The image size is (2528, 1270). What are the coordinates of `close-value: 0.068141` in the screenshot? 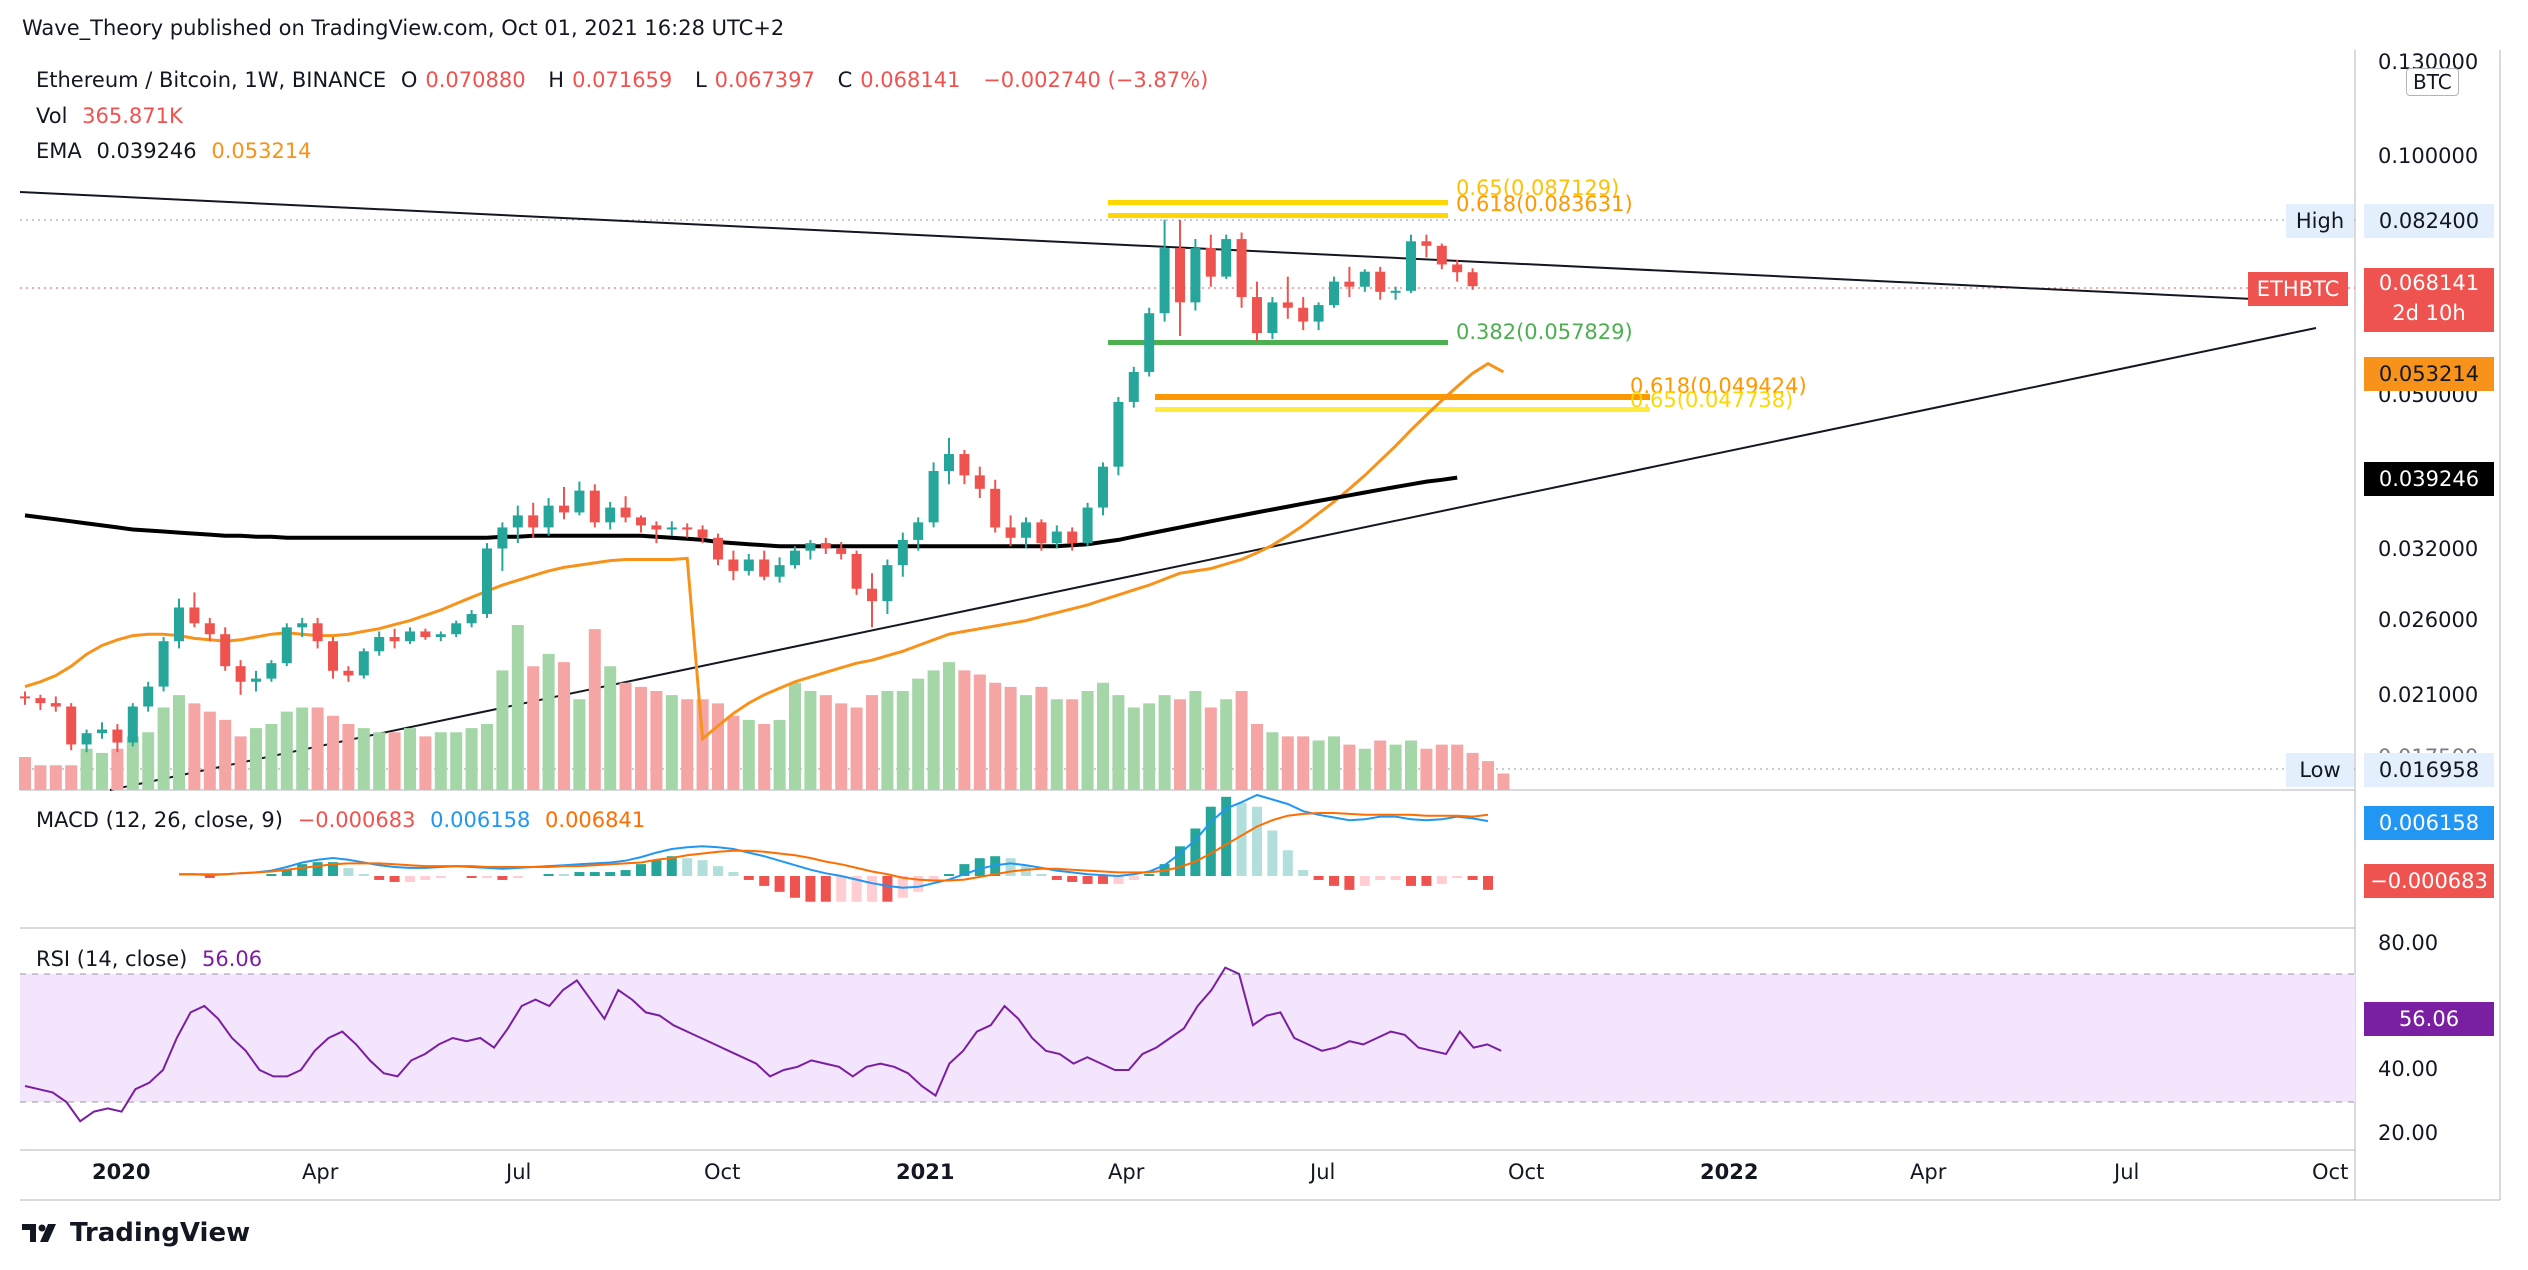 It's located at (910, 80).